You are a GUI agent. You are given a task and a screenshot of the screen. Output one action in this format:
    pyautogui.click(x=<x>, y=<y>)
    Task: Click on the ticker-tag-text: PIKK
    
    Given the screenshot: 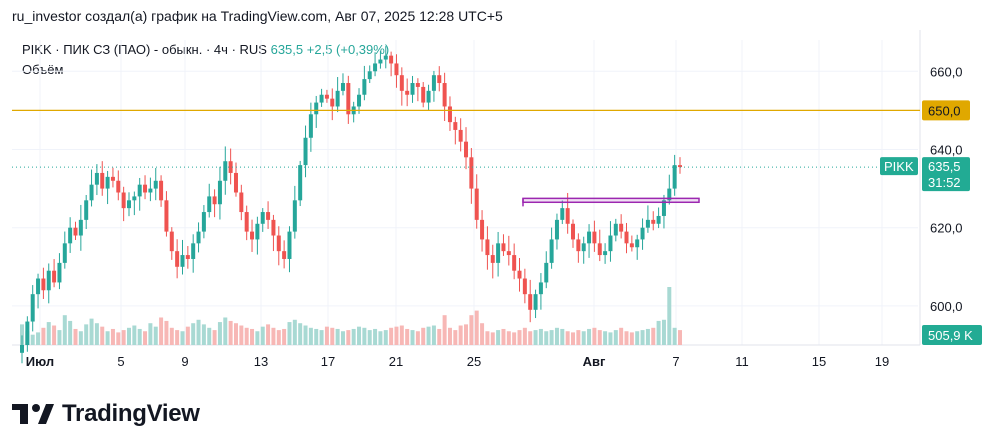 What is the action you would take?
    pyautogui.click(x=899, y=166)
    